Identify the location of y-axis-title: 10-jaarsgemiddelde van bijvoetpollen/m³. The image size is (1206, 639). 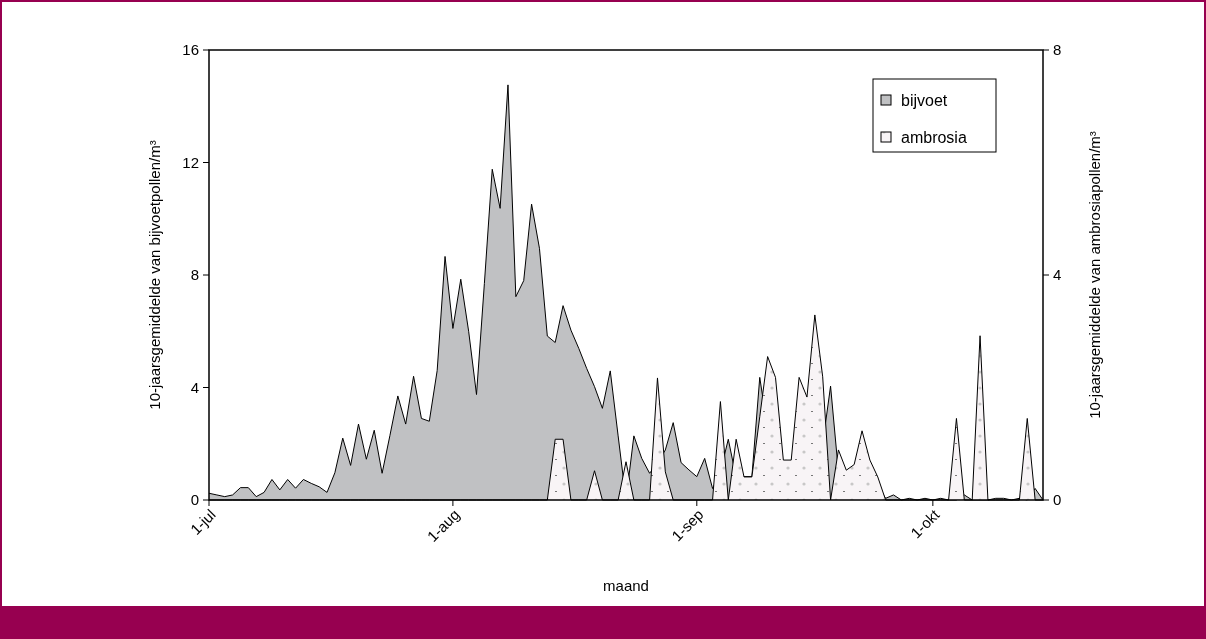
(154, 275).